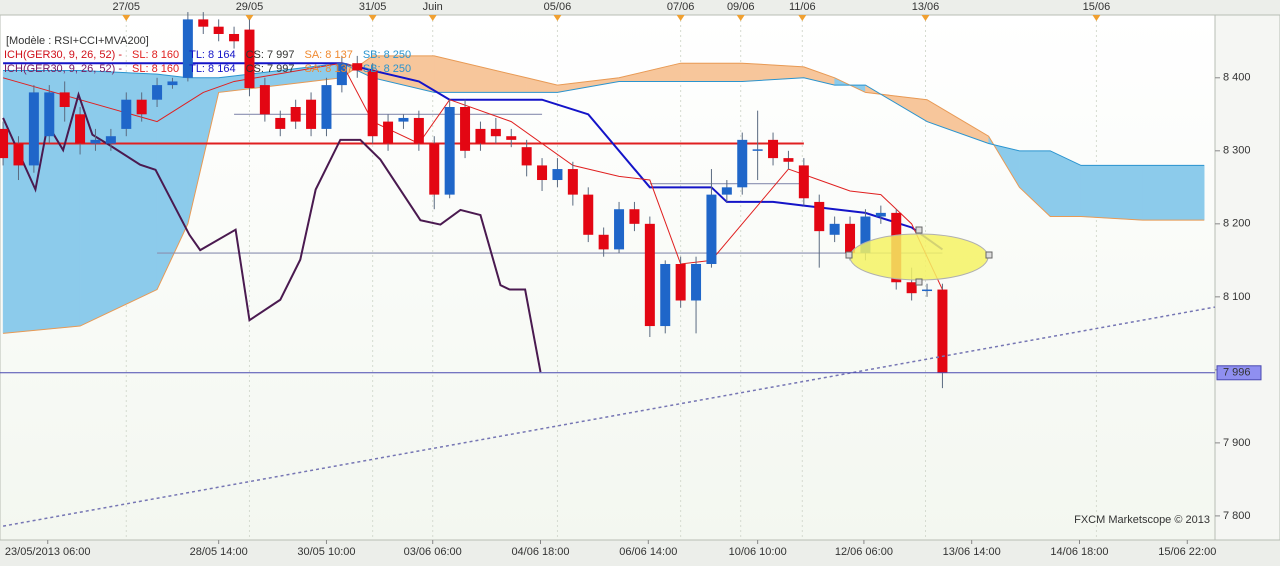  I want to click on top-date-label: 09/06, so click(741, 7).